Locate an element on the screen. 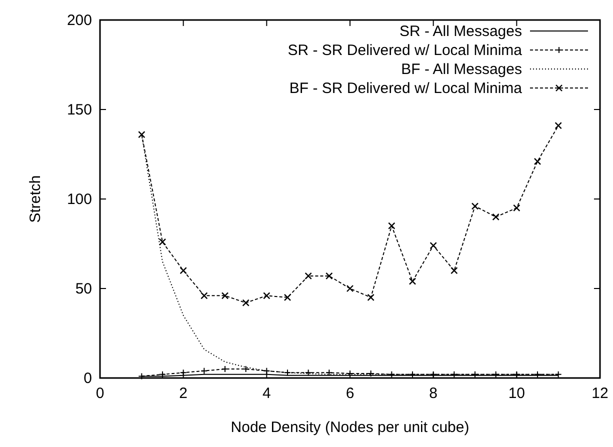 The height and width of the screenshot is (447, 613). x-tick-label: 8 is located at coordinates (433, 393).